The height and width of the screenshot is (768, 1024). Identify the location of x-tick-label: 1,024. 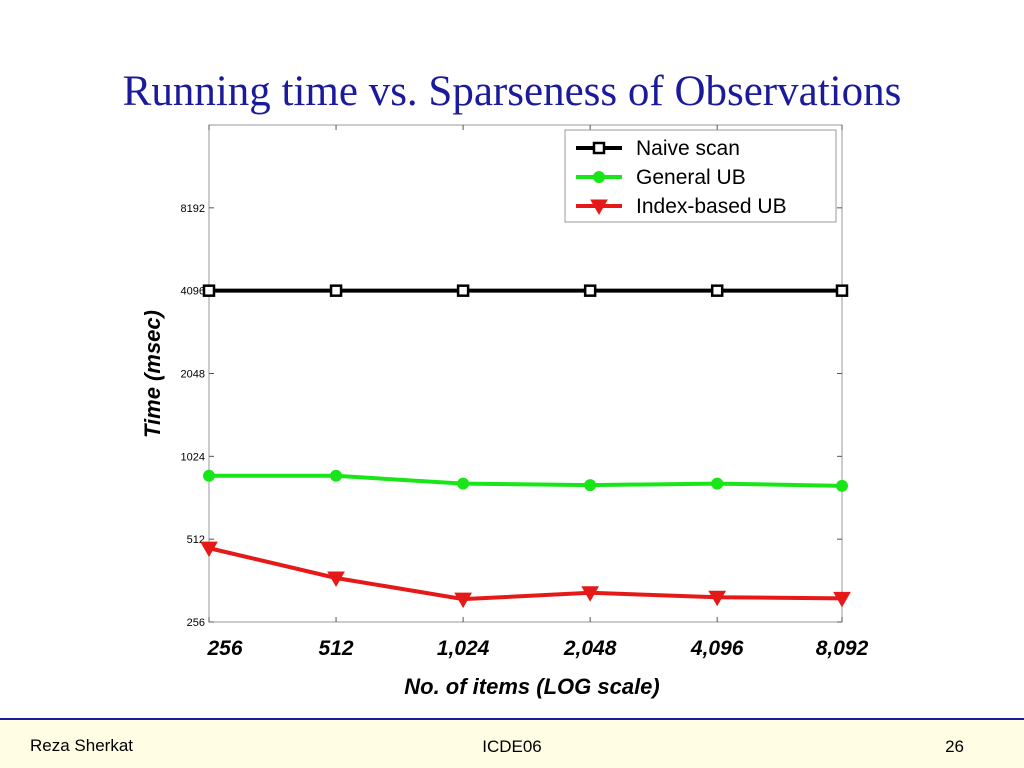
(463, 648).